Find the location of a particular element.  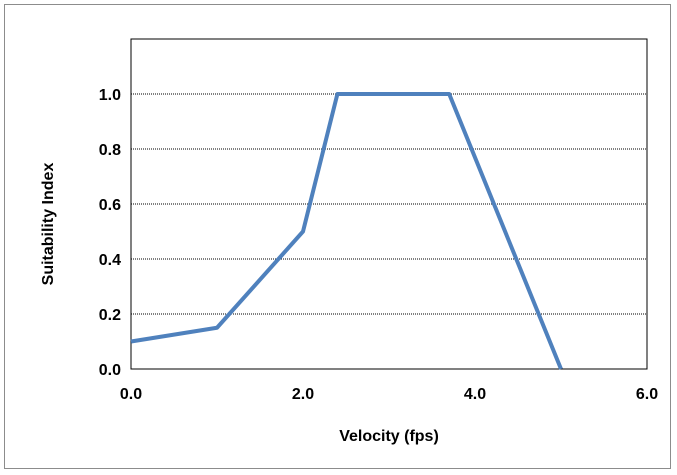

x-tick-label: 4.0 is located at coordinates (475, 394).